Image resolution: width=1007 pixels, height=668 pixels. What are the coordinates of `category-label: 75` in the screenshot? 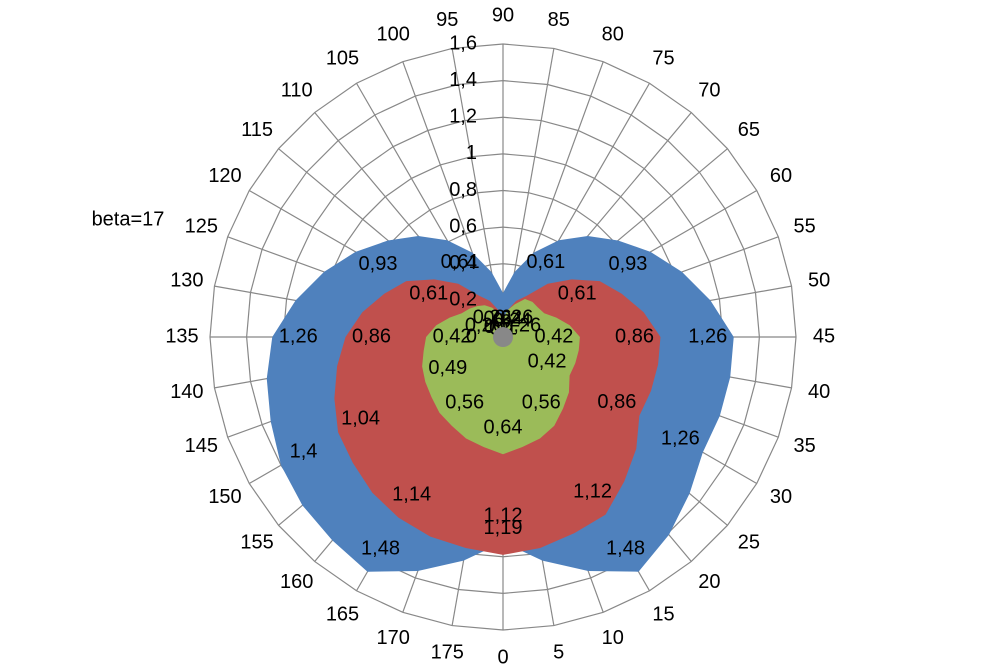 It's located at (663, 58).